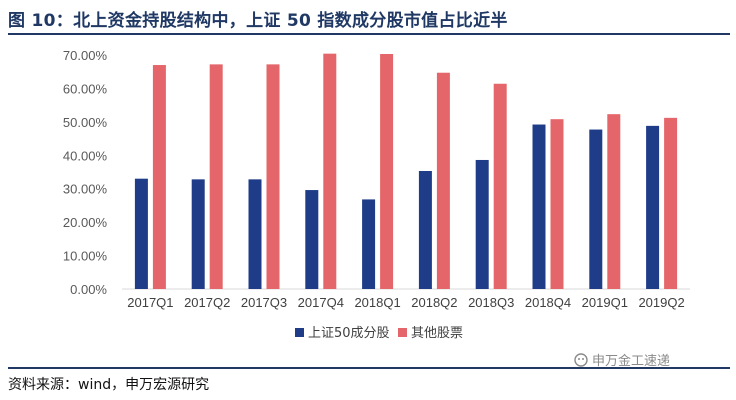  I want to click on x-tick-label: 2018Q4, so click(548, 302).